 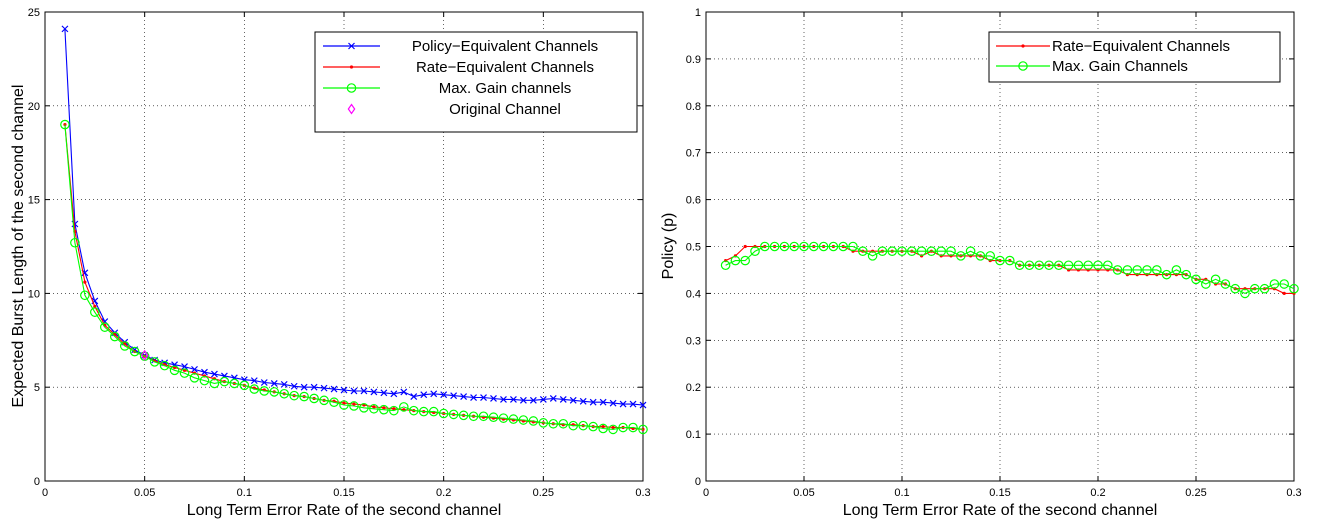 What do you see at coordinates (999, 493) in the screenshot?
I see `x-tick-label: 0.15` at bounding box center [999, 493].